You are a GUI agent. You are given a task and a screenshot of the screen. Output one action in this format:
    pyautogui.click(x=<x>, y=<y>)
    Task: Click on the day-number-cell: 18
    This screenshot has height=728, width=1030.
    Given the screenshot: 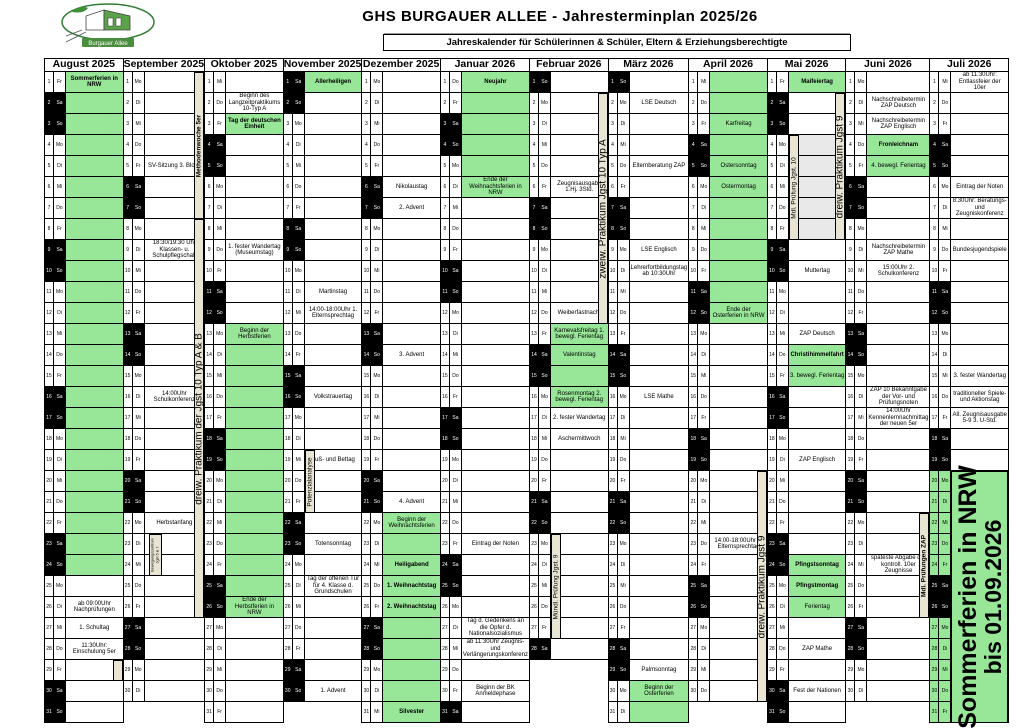 What is the action you would take?
    pyautogui.click(x=367, y=439)
    